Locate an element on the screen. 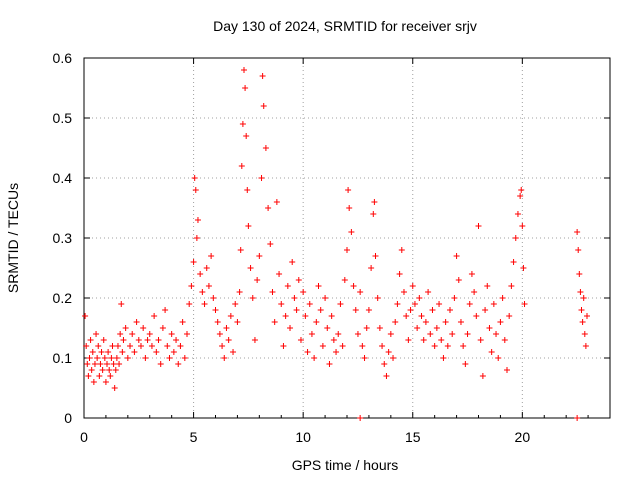  x-tick-label: 0 is located at coordinates (84, 437).